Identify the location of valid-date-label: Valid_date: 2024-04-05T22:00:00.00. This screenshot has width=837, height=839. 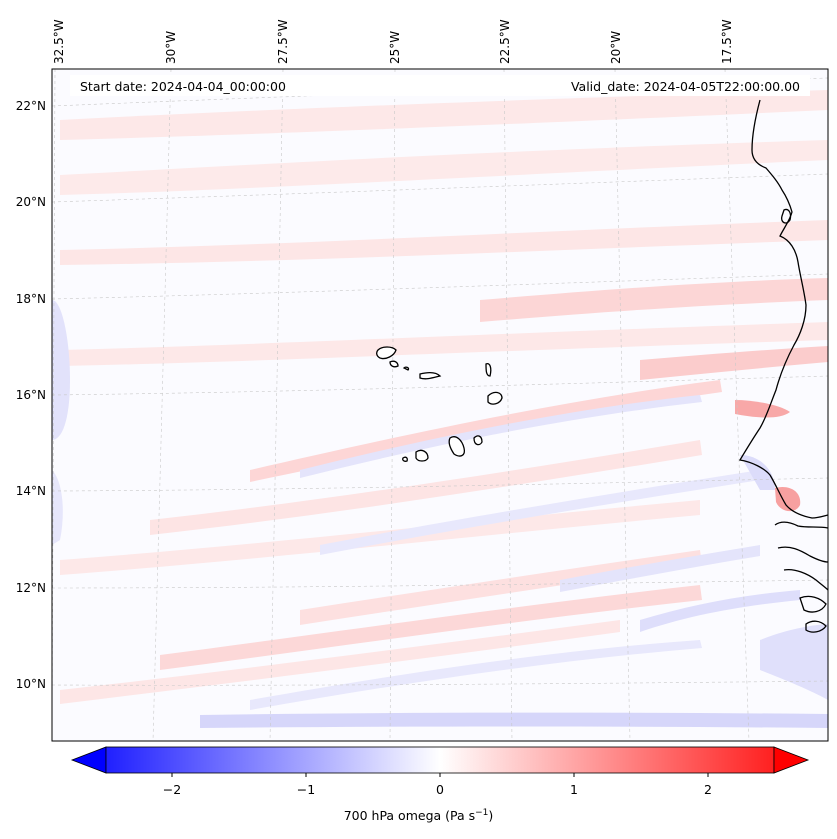
(685, 86).